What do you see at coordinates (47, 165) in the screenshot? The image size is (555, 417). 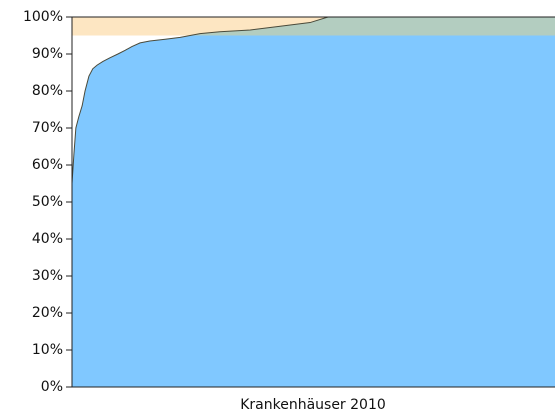 I see `y-tick-label: 60%` at bounding box center [47, 165].